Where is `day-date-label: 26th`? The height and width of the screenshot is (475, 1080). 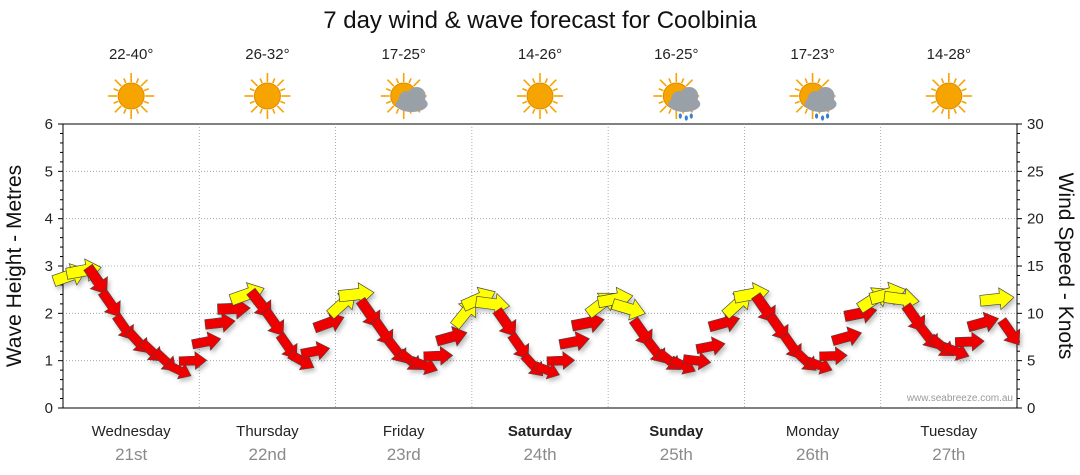 day-date-label: 26th is located at coordinates (812, 454).